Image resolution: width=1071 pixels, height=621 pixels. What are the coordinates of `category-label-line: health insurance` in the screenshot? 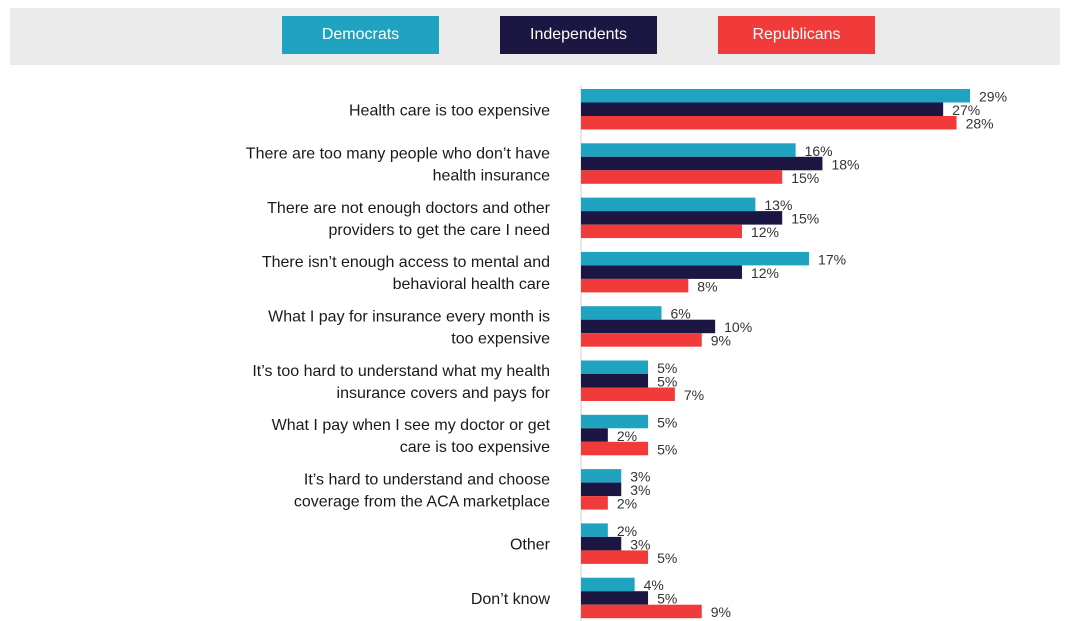 It's located at (492, 176).